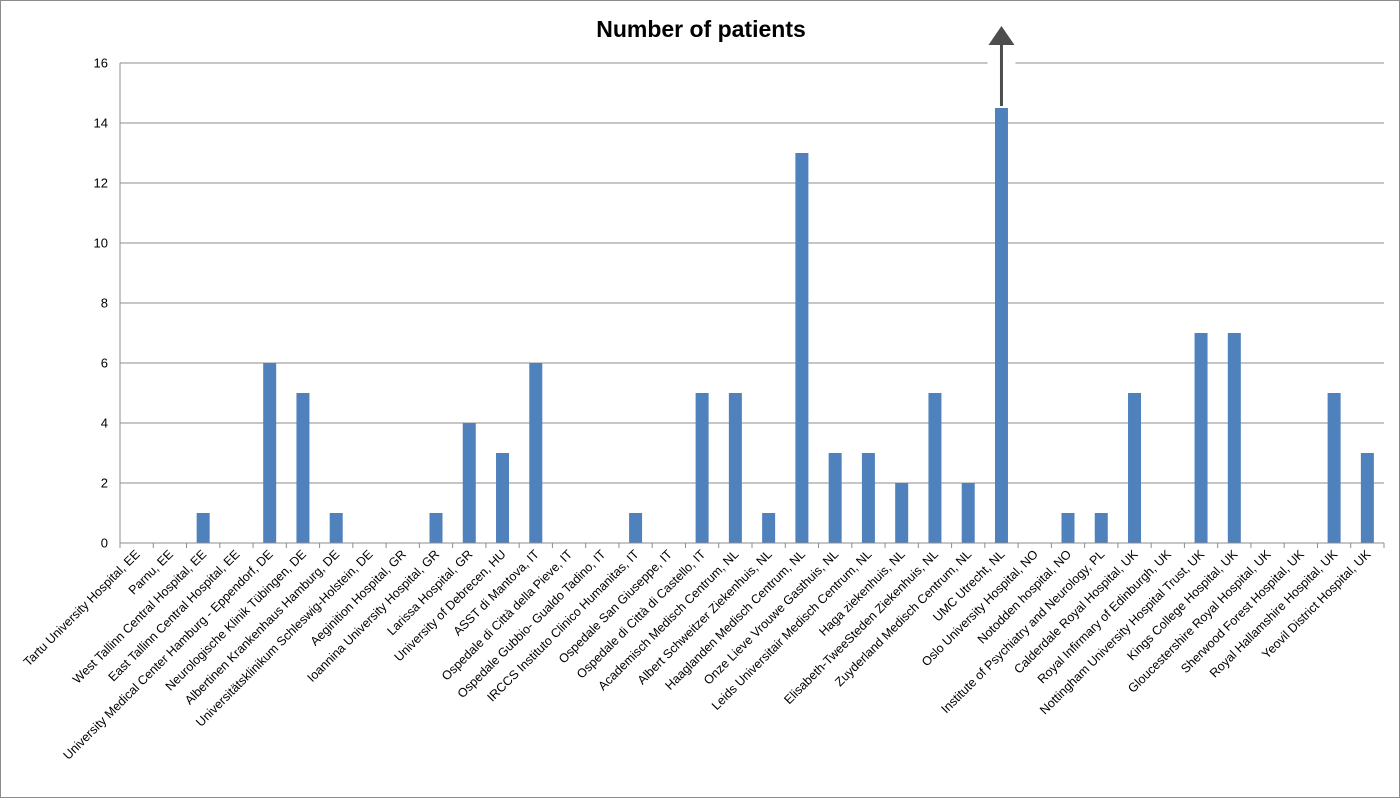 The width and height of the screenshot is (1400, 798). I want to click on arrow-head-icon, so click(1001, 35).